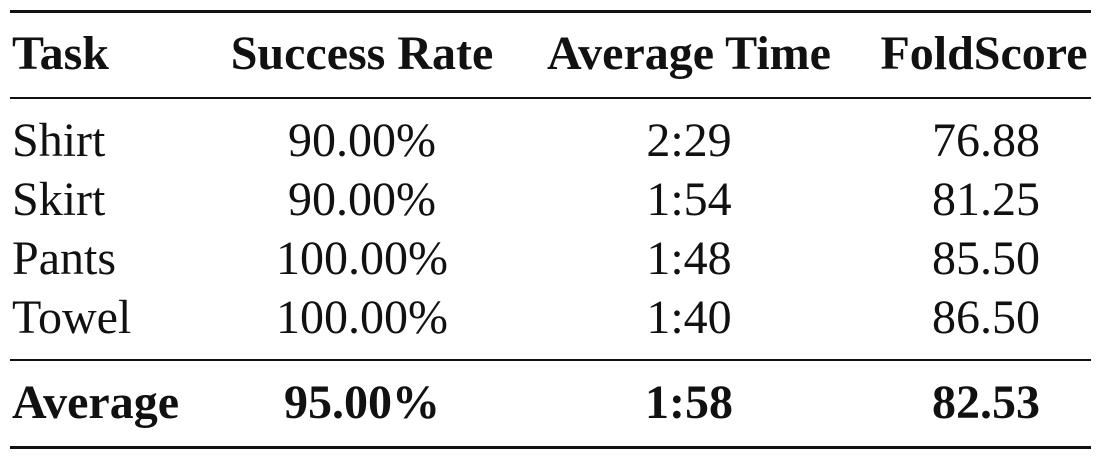 Image resolution: width=1102 pixels, height=458 pixels. What do you see at coordinates (551, 200) in the screenshot?
I see `table-row: Skirt 90.00% 1:54 81.25` at bounding box center [551, 200].